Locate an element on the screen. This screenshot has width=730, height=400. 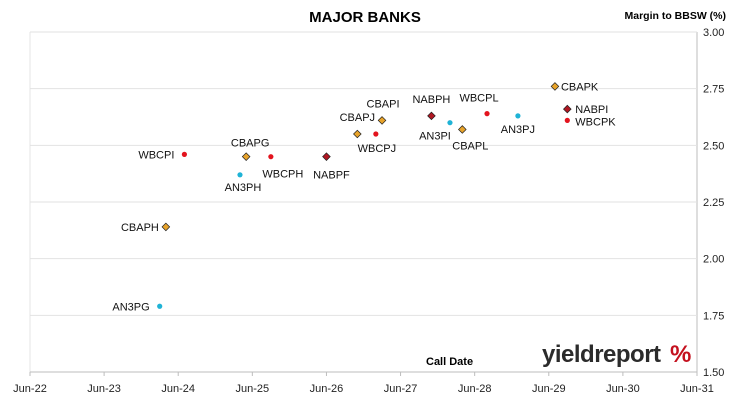
data-label-nabph: NABPH is located at coordinates (431, 100).